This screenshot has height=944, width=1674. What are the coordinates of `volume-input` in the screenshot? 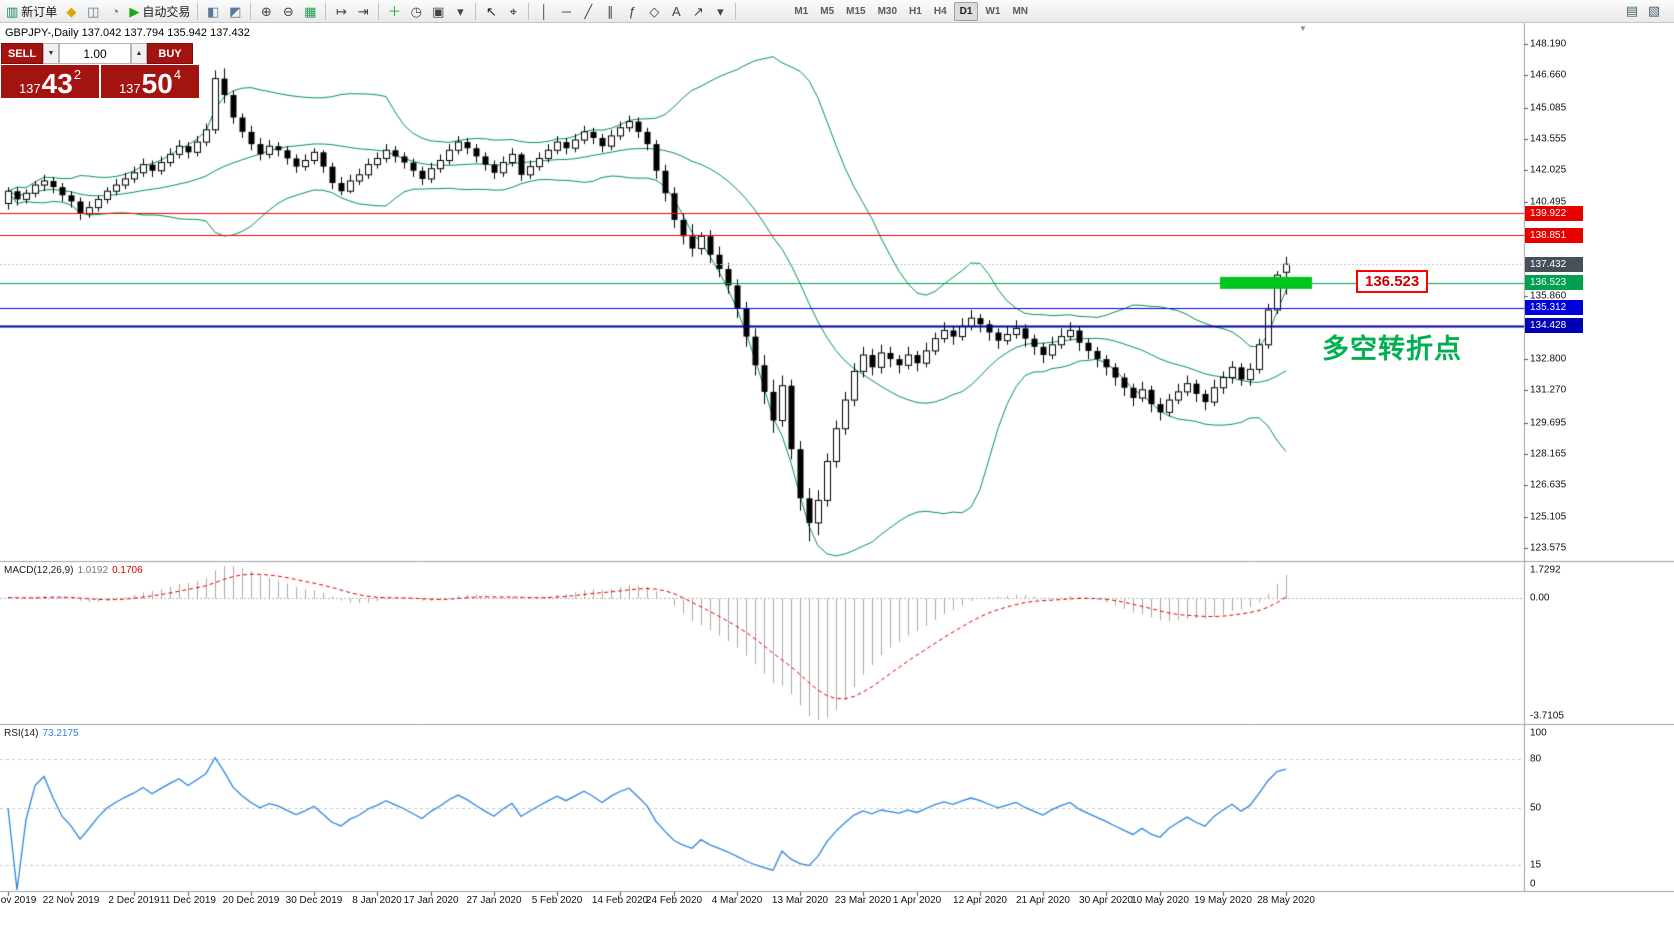 It's located at (95, 53).